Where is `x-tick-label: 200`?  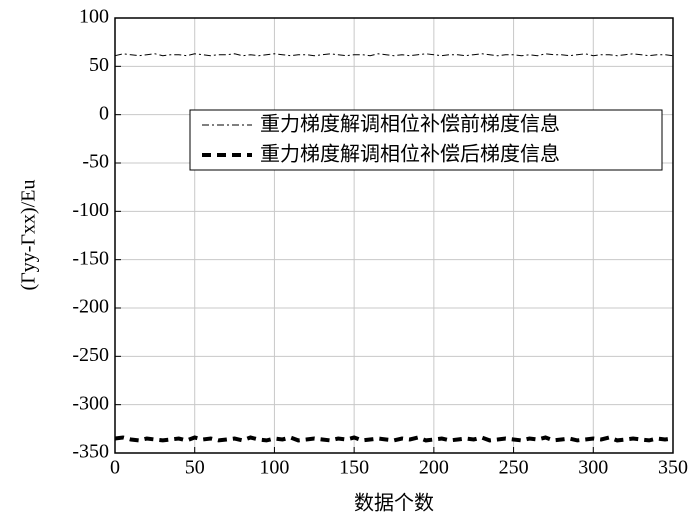
x-tick-label: 200 is located at coordinates (434, 468).